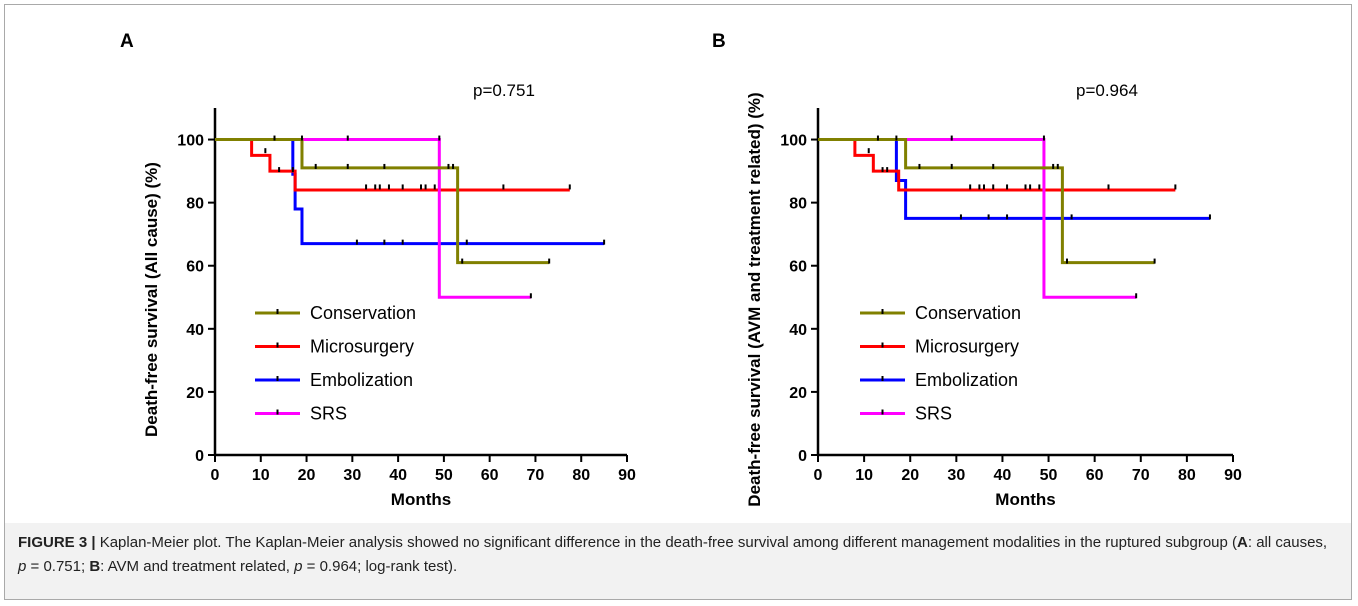 Image resolution: width=1358 pixels, height=606 pixels. What do you see at coordinates (22, 566) in the screenshot?
I see `caption-p-symbol-1: p` at bounding box center [22, 566].